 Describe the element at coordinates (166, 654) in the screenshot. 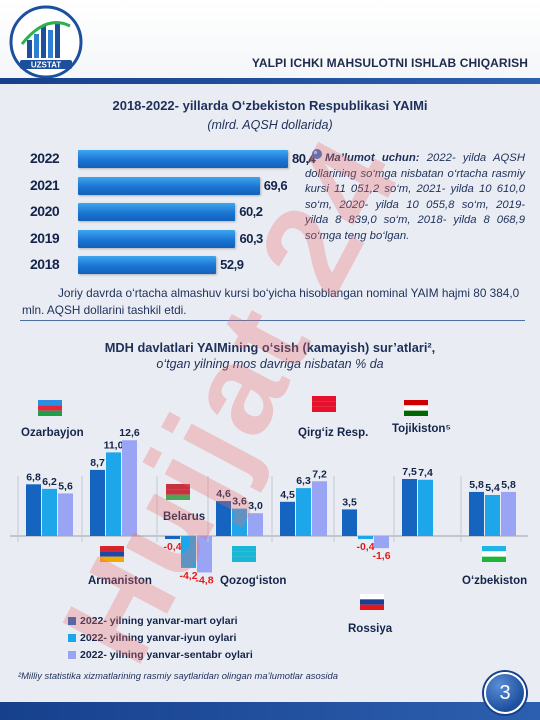

I see `legend-label: 2022- yilning yanvar-sentabr oylari` at that location.